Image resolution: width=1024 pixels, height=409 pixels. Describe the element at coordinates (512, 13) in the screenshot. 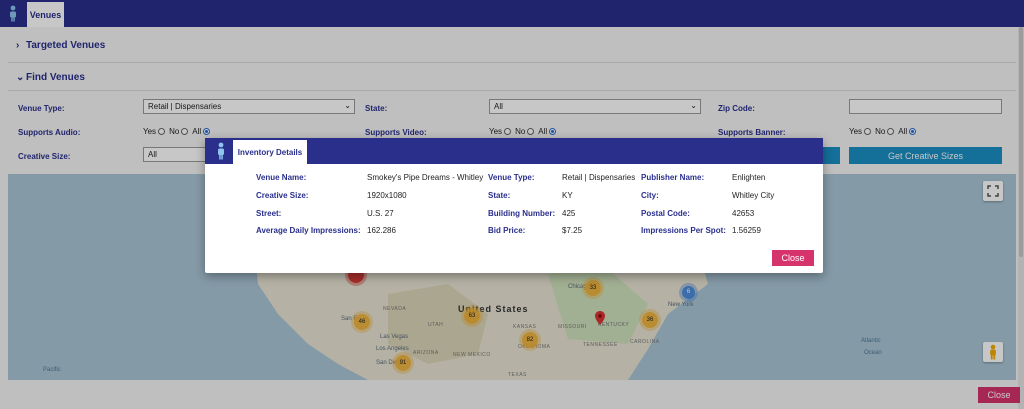

I see `top-nav-bar: Venues` at that location.